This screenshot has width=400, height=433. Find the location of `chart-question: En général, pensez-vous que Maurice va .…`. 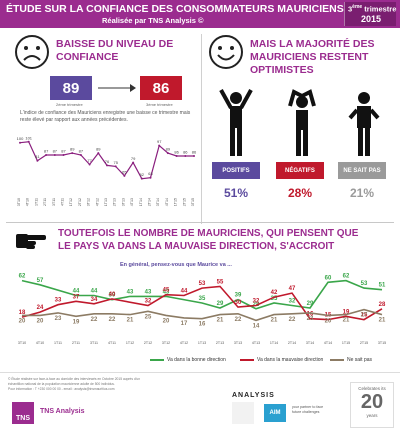

chart-question: En général, pensez-vous que Maurice va .… is located at coordinates (176, 265).